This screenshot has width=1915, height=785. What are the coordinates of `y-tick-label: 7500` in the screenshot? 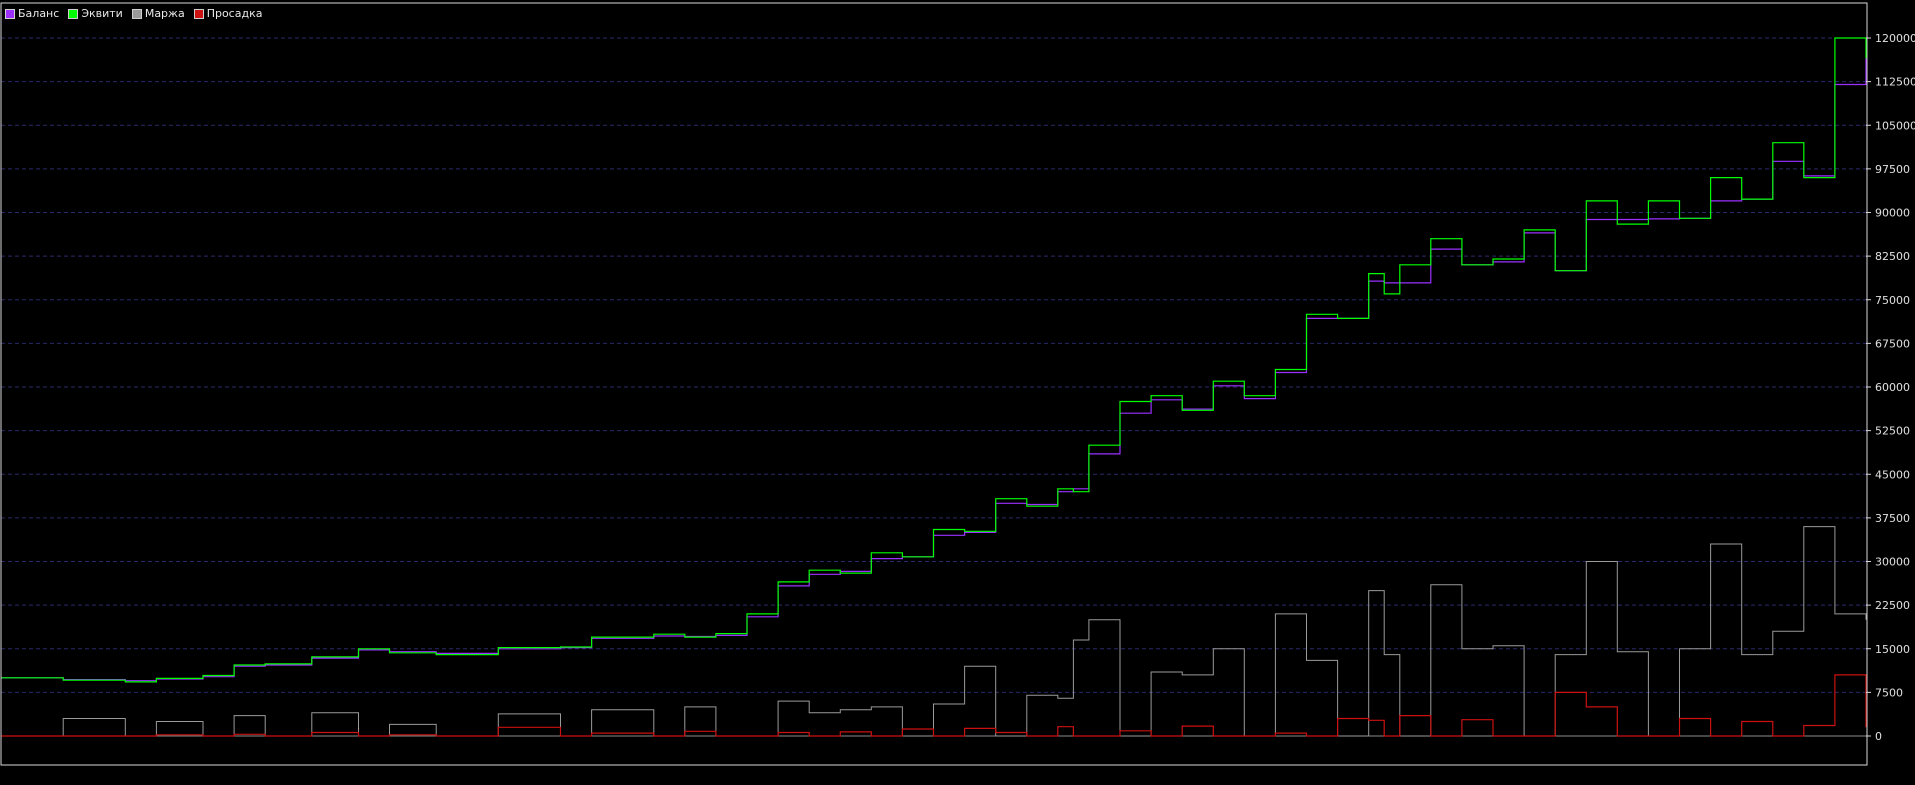 It's located at (1889, 692).